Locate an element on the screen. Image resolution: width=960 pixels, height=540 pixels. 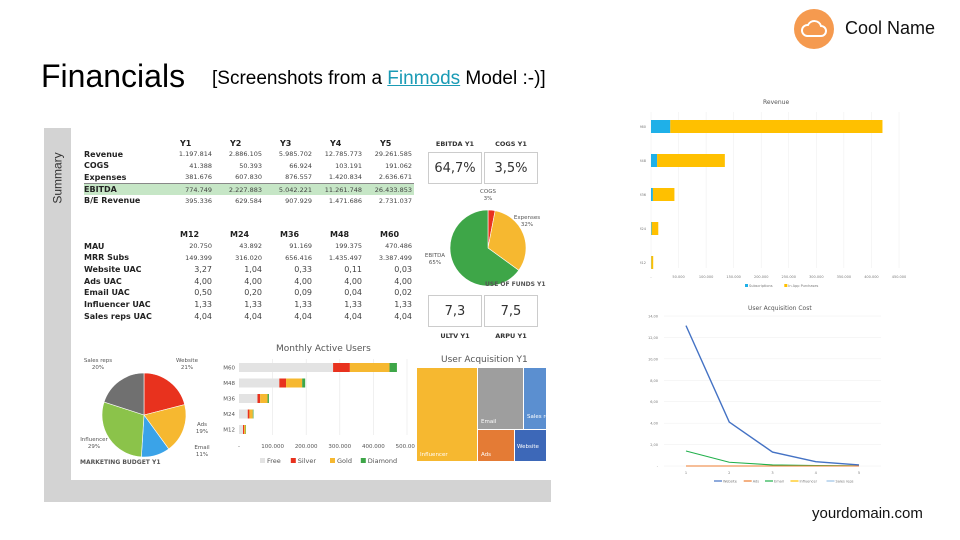
use-of-funds-title: USE OF FUNDS Y1 is located at coordinates (515, 284).